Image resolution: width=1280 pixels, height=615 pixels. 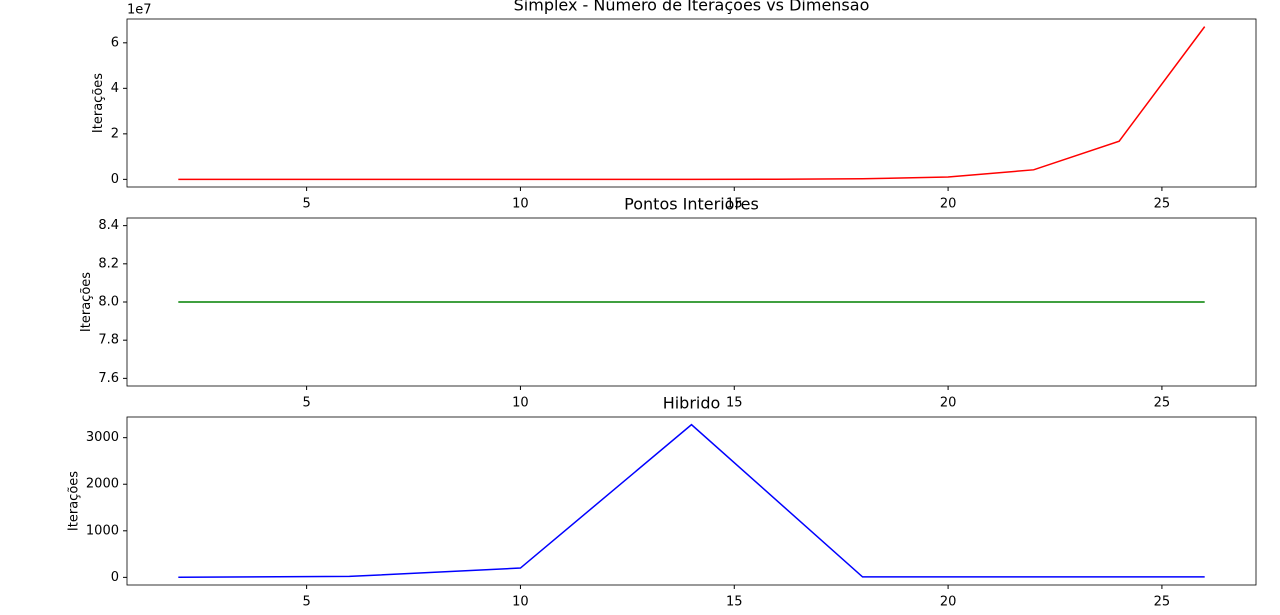 What do you see at coordinates (115, 88) in the screenshot?
I see `y-tick-label: 4` at bounding box center [115, 88].